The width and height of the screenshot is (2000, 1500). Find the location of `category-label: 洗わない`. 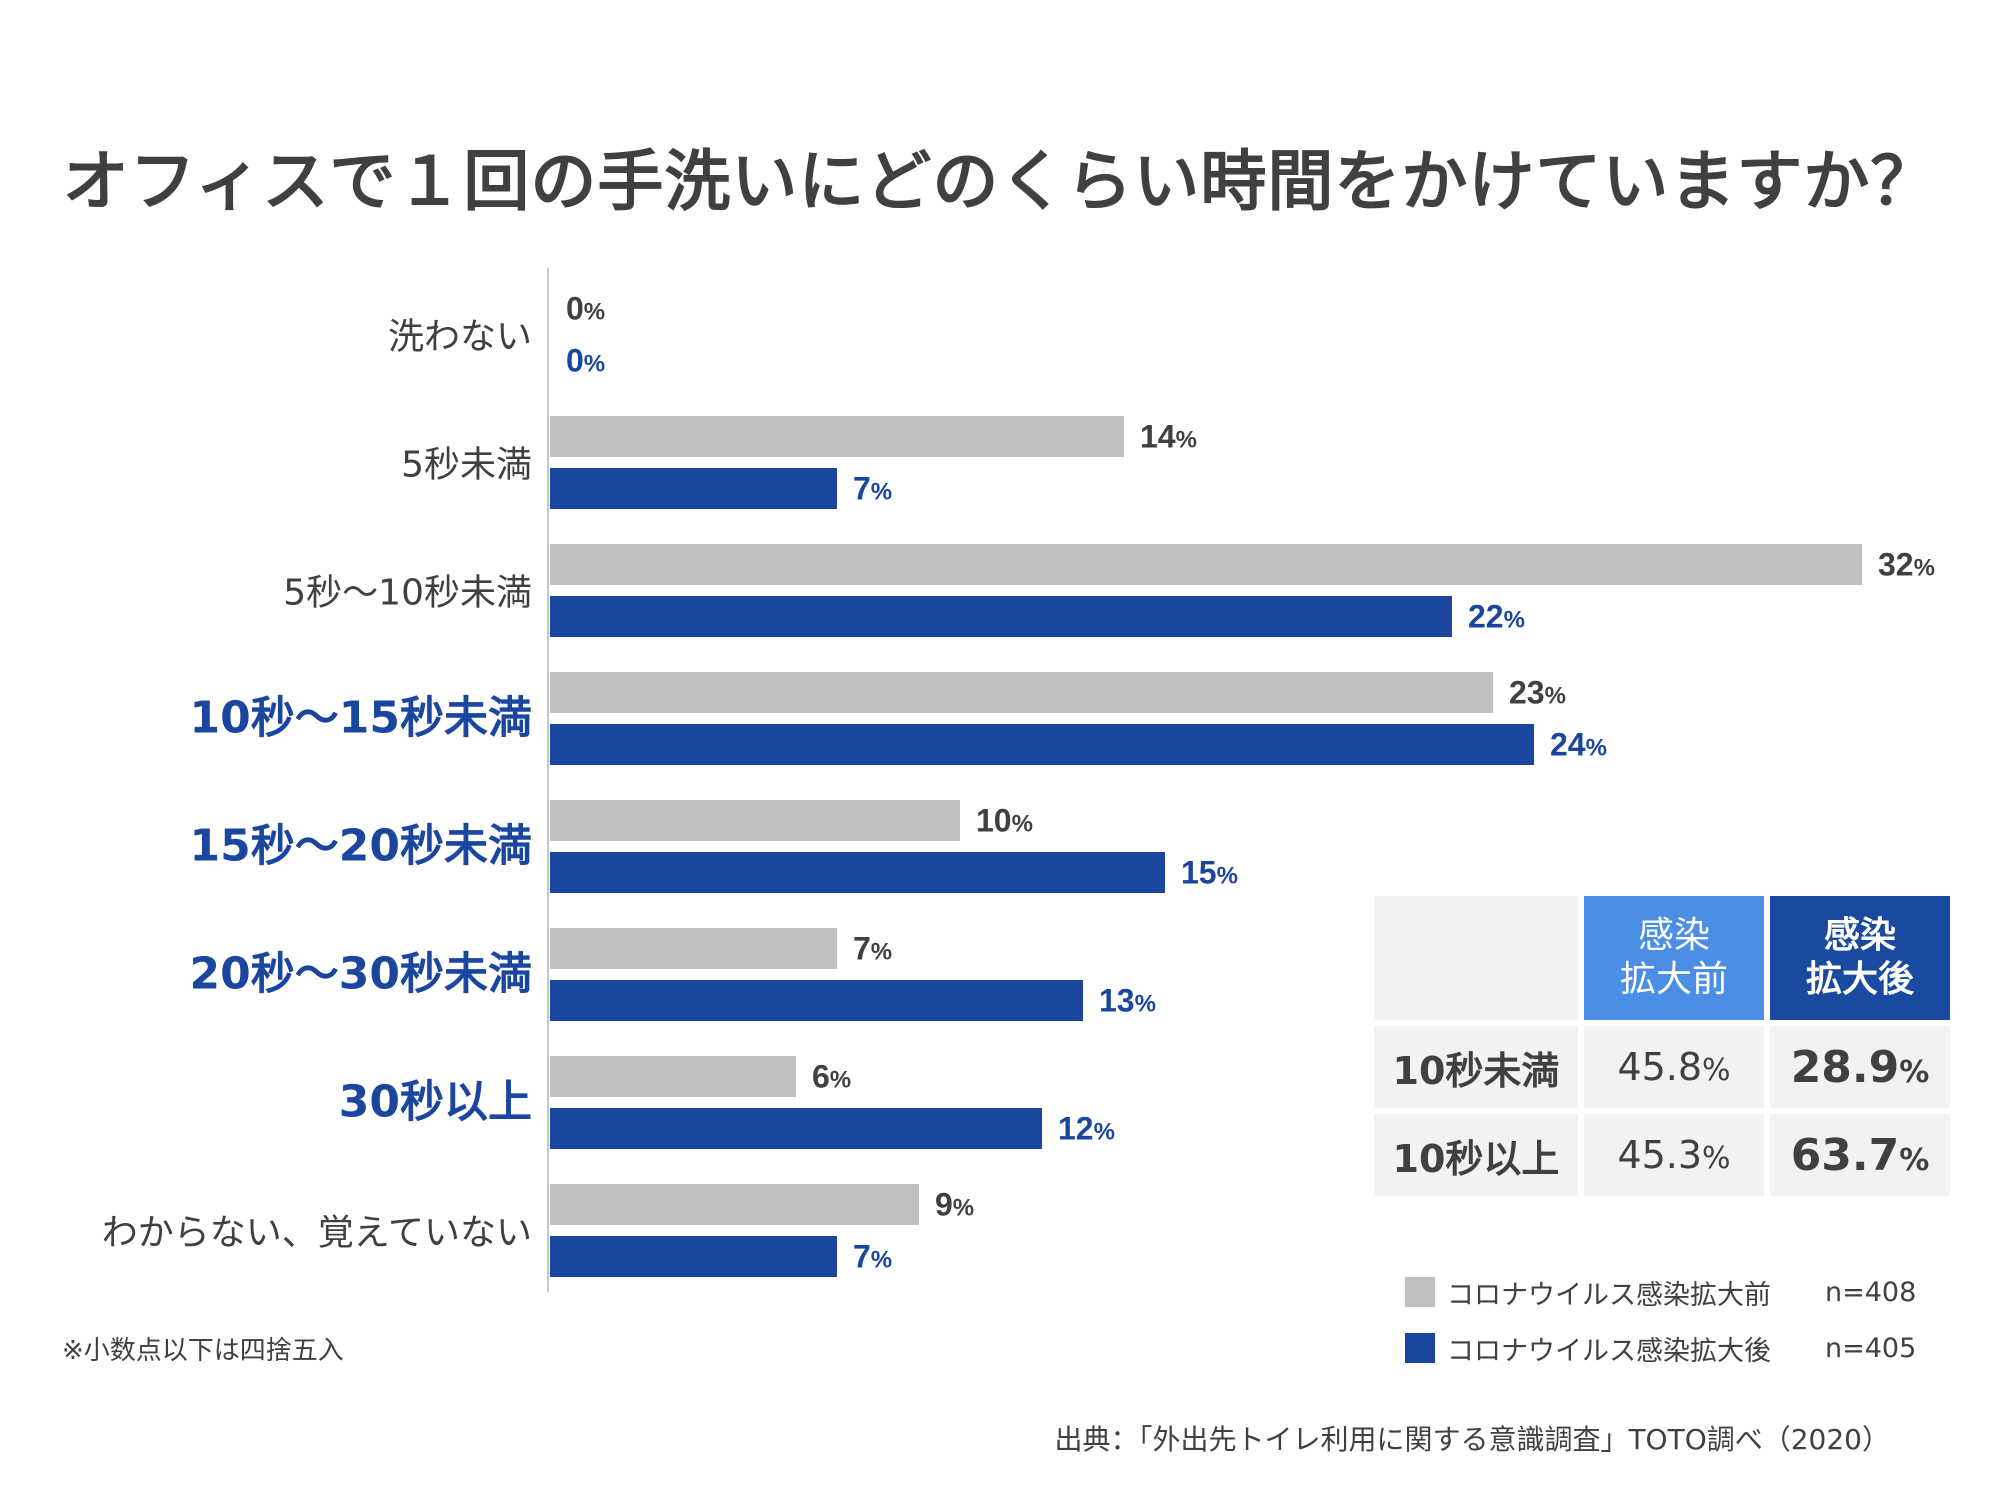

category-label: 洗わない is located at coordinates (460, 337).